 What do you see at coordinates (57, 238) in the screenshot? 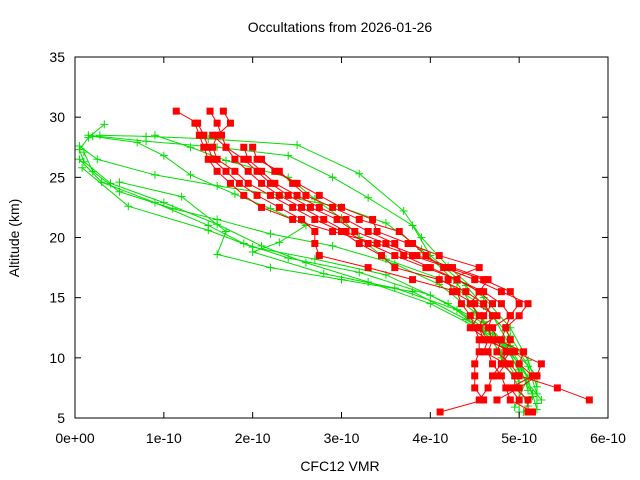
I see `y-tick-label: 20` at bounding box center [57, 238].